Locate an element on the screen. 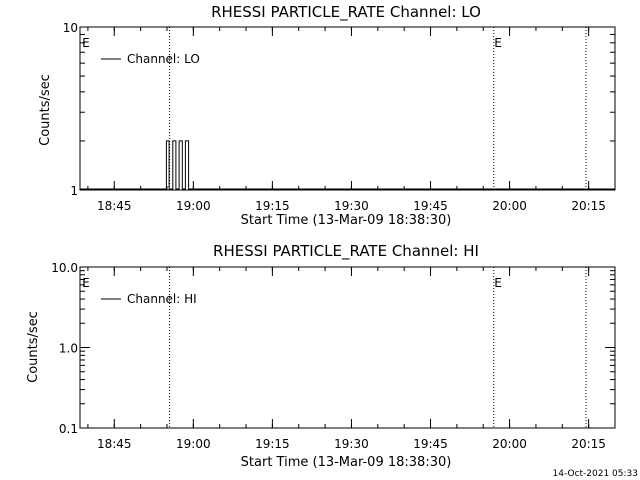  series-line is located at coordinates (347, 165).